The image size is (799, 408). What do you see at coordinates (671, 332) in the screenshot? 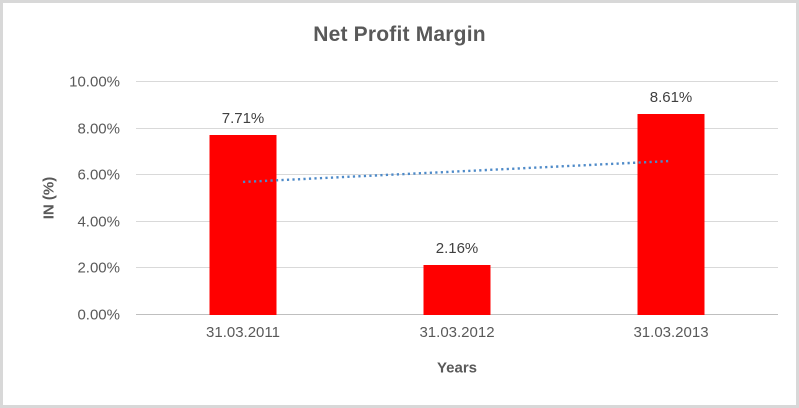
I see `x-tick-label: 31.03.2013` at bounding box center [671, 332].